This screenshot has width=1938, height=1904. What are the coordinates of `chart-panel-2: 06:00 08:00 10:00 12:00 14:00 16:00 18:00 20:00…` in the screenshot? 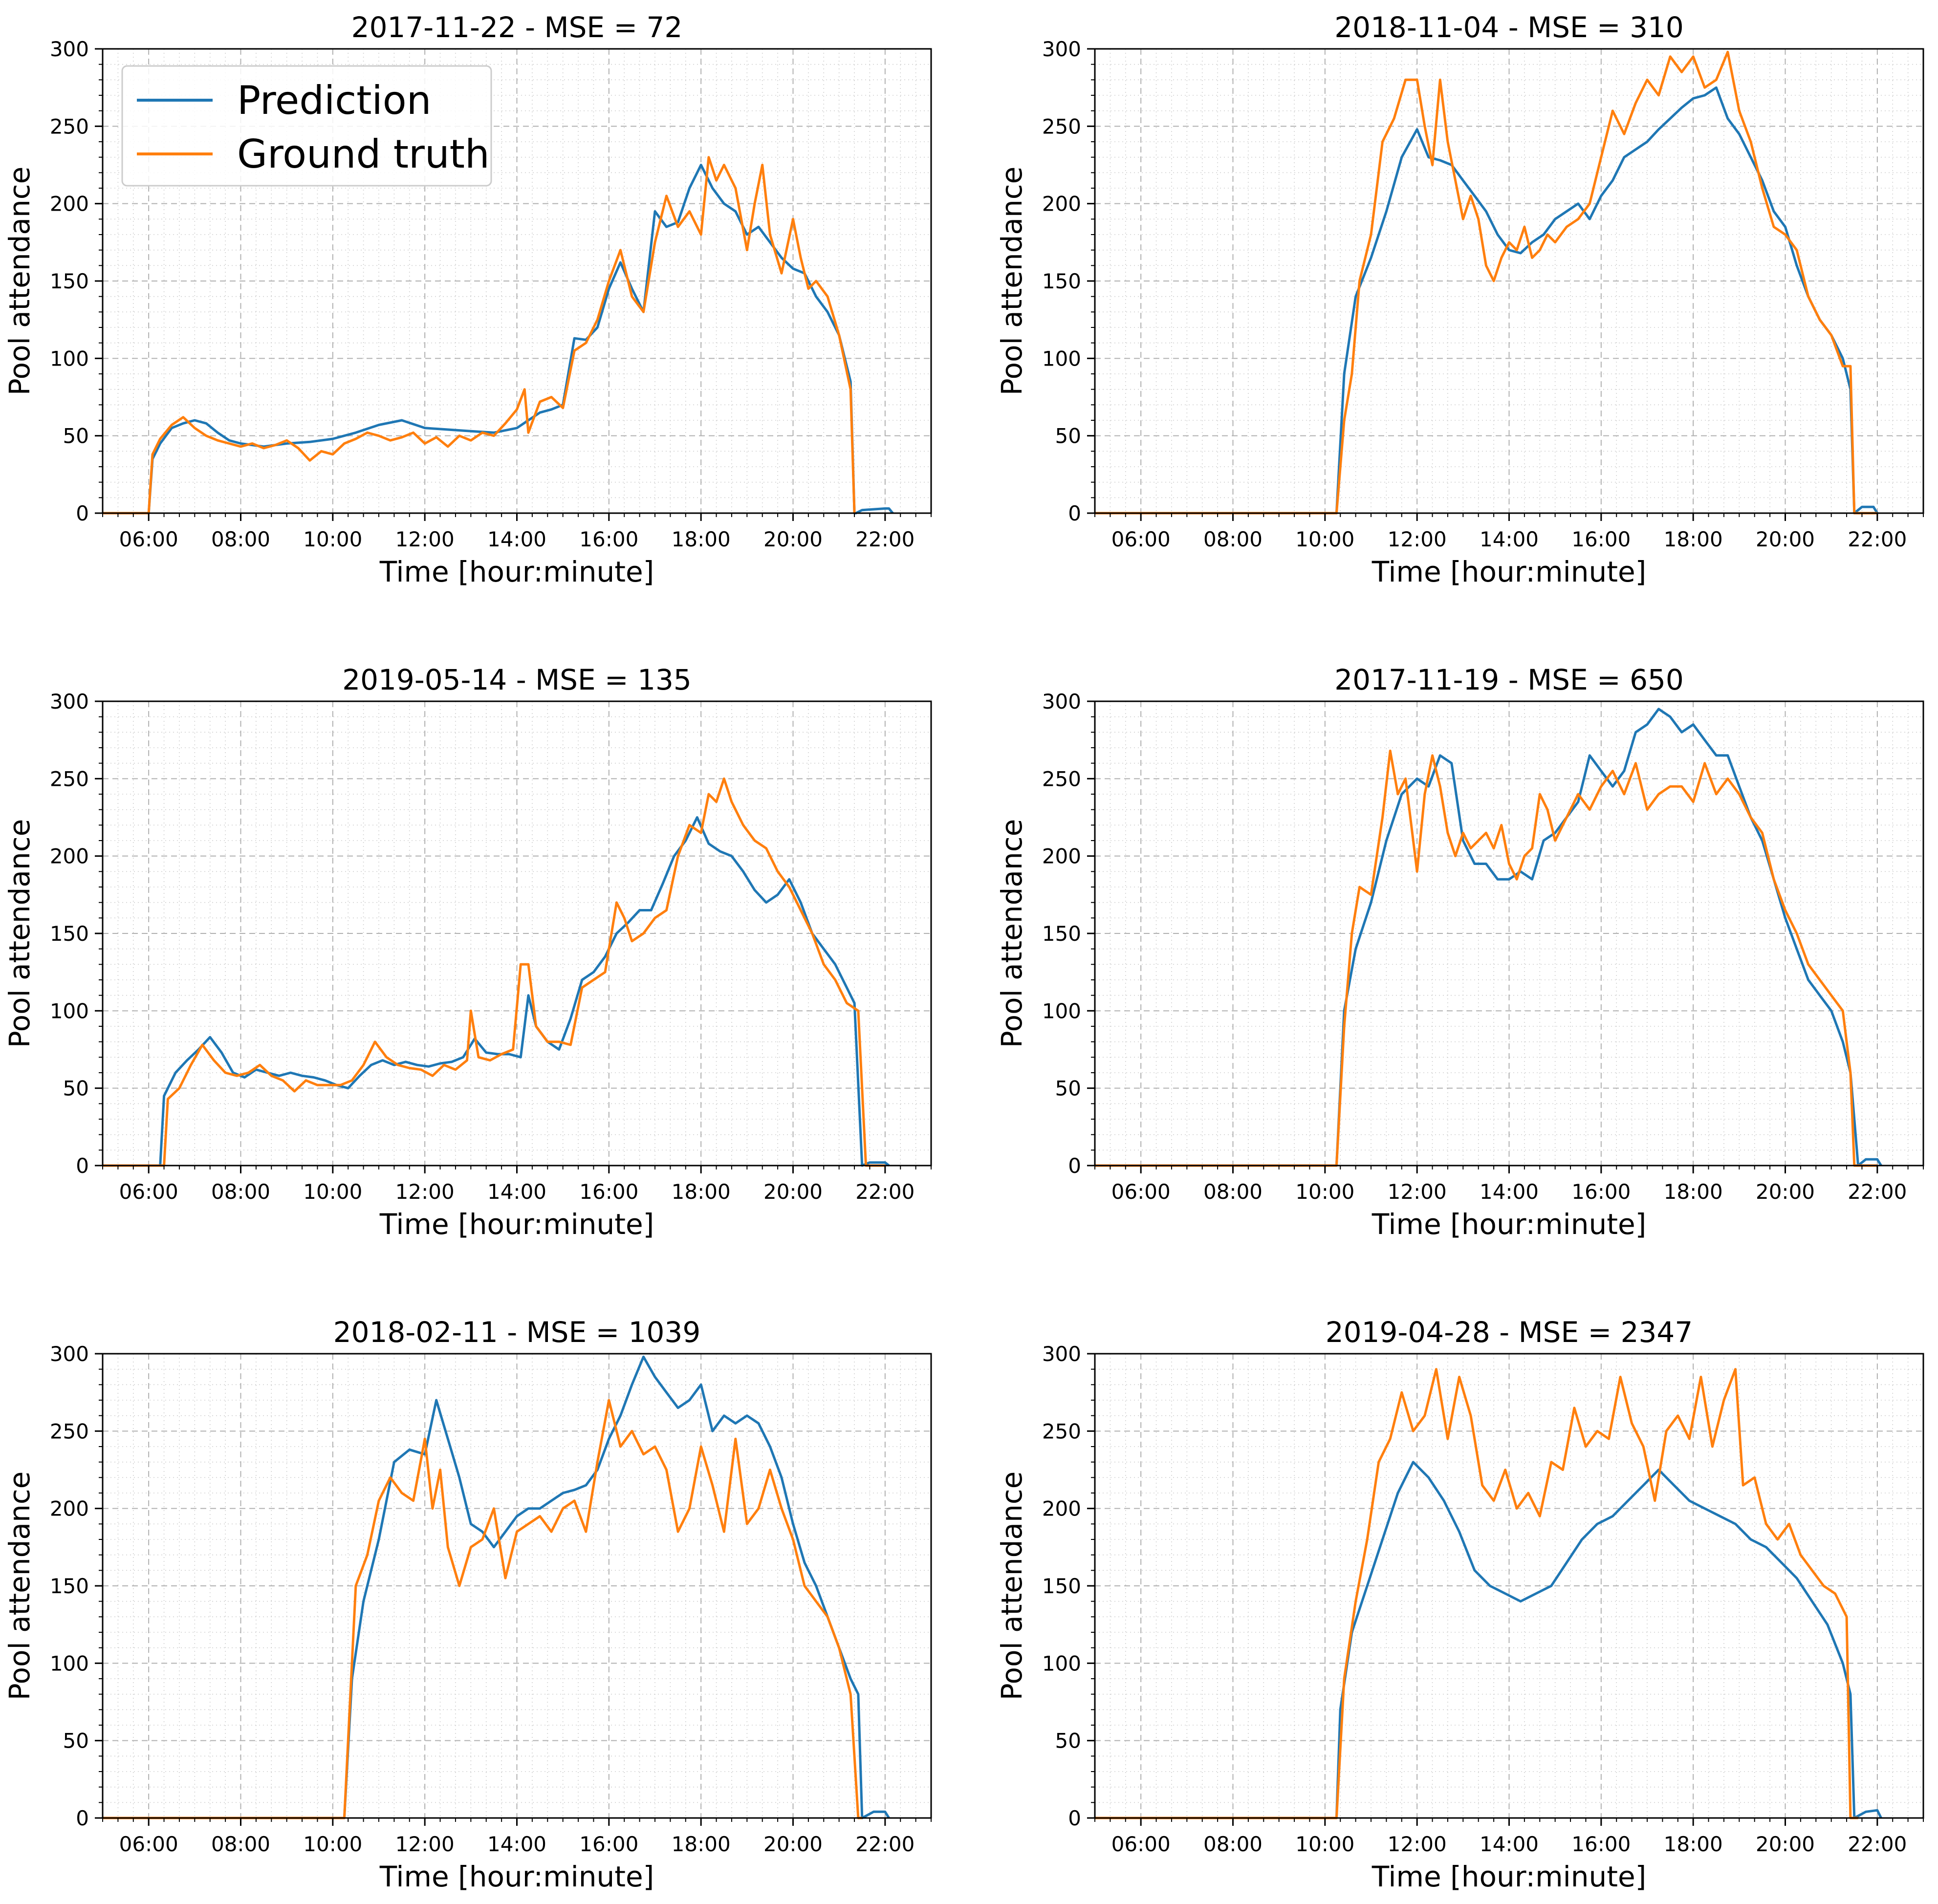 It's located at (1459, 299).